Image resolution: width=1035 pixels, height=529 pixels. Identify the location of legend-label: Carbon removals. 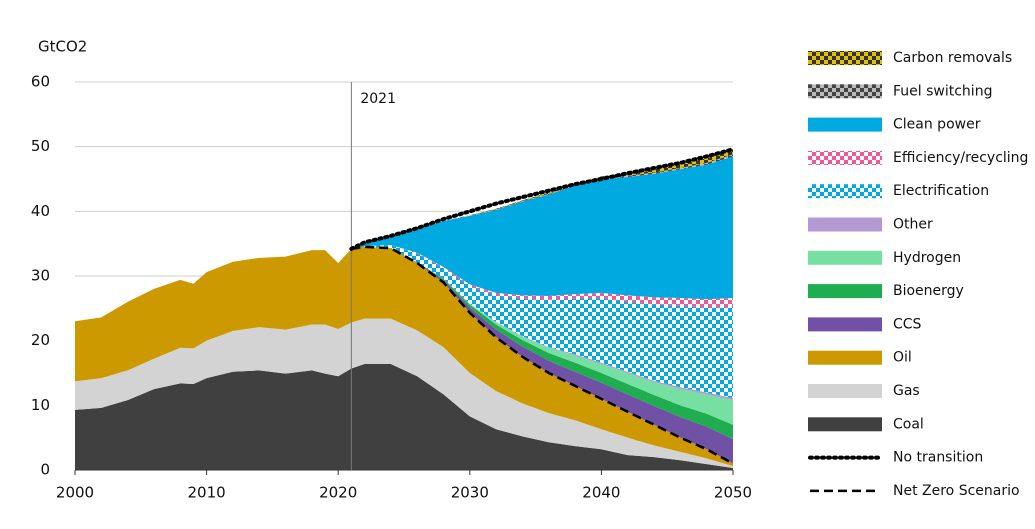
(952, 58).